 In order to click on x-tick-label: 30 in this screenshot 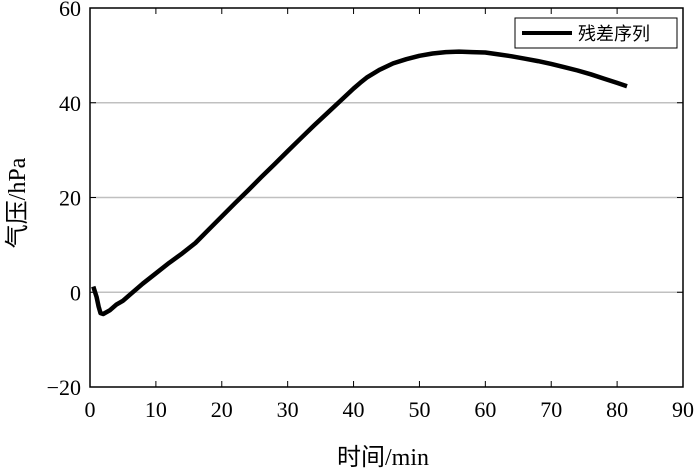, I will do `click(288, 409)`.